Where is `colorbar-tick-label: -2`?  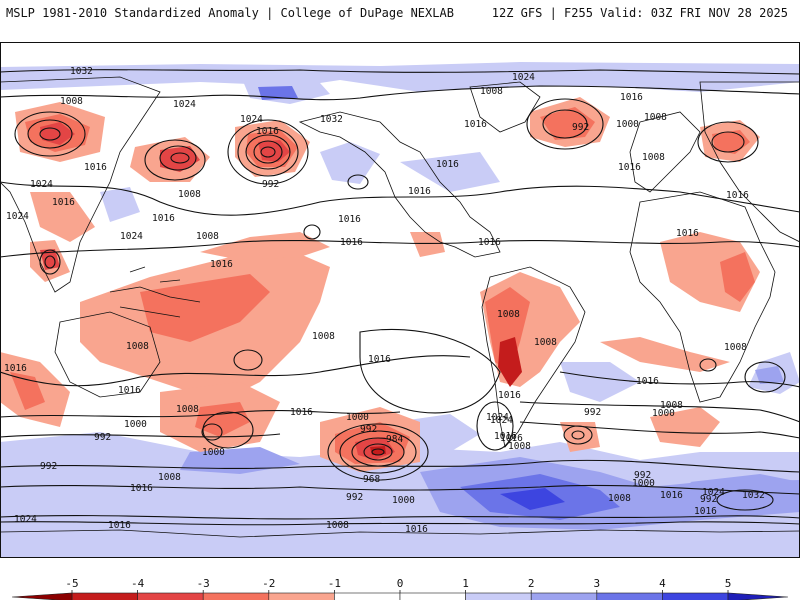
colorbar-tick-label: -2 is located at coordinates (268, 583).